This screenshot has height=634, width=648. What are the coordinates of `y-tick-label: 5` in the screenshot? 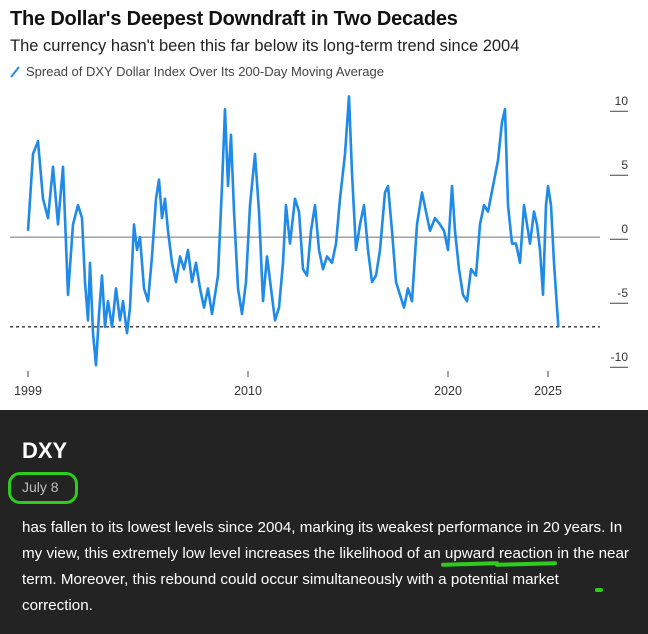 It's located at (624, 165).